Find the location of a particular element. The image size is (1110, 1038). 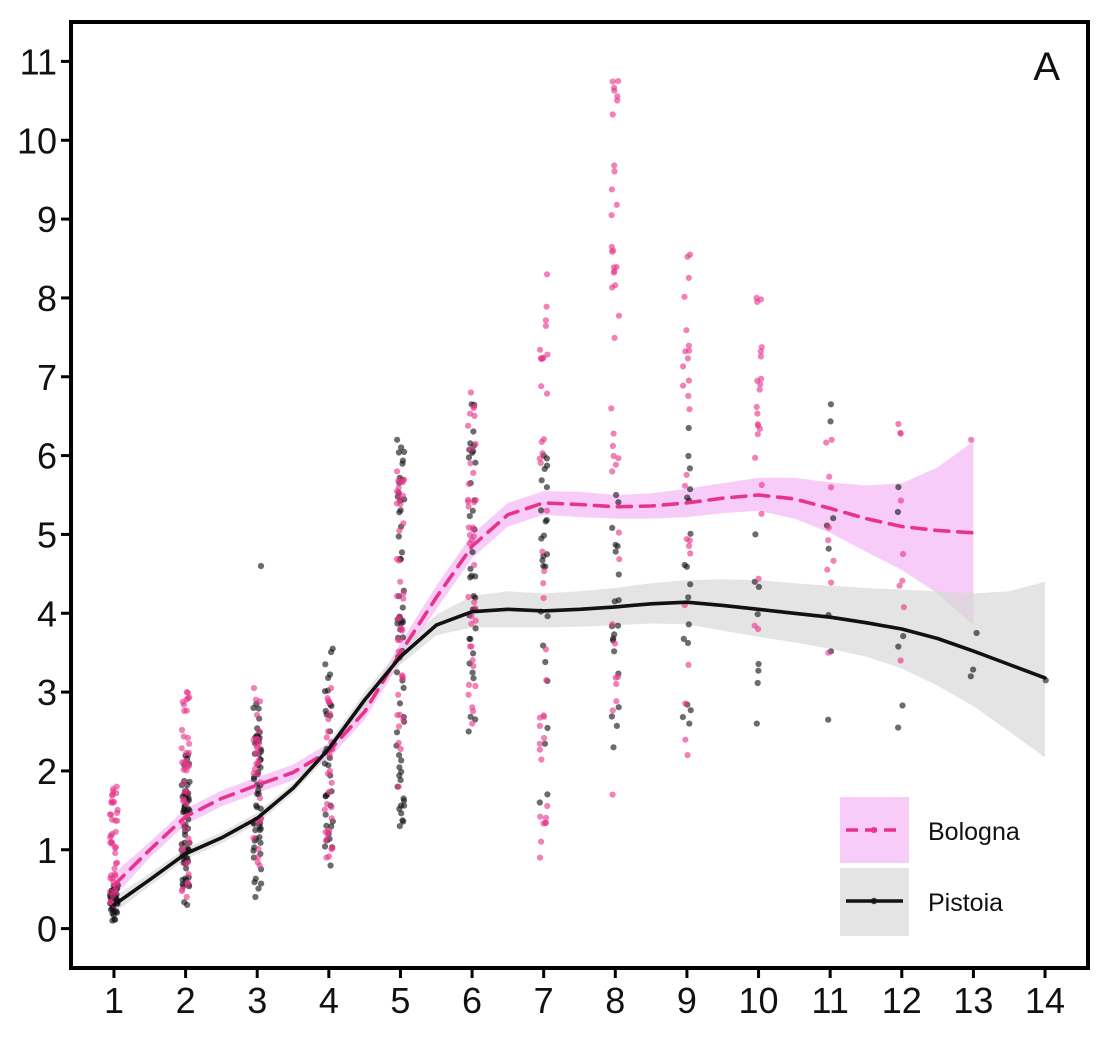

y-tick-label: 10 is located at coordinates (37, 140).